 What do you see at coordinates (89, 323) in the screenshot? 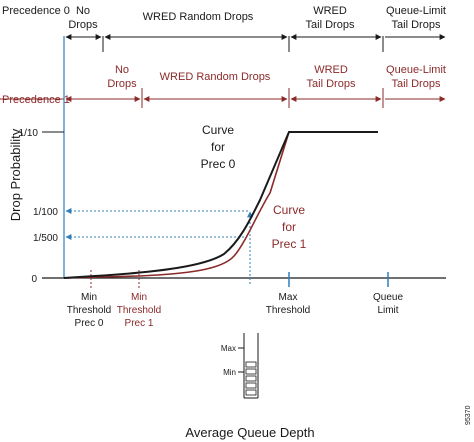
I see `min-prec0-line3: Prec 0` at bounding box center [89, 323].